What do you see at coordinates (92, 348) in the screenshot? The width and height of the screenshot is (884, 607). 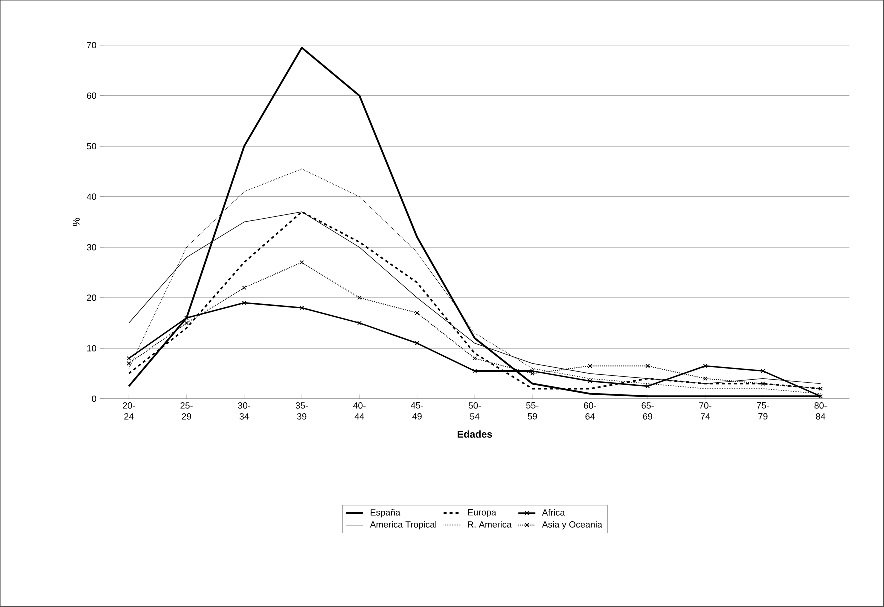 I see `y-tick-label: 10` at bounding box center [92, 348].